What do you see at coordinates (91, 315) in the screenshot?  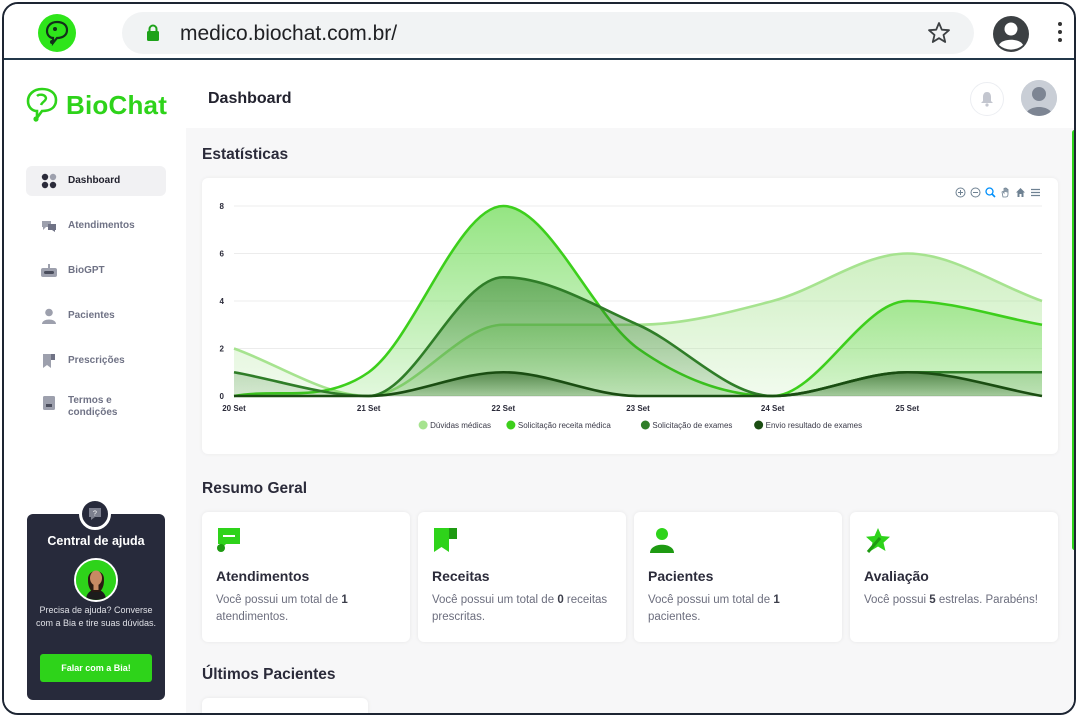 I see `sidebar-item-label: Pacientes` at bounding box center [91, 315].